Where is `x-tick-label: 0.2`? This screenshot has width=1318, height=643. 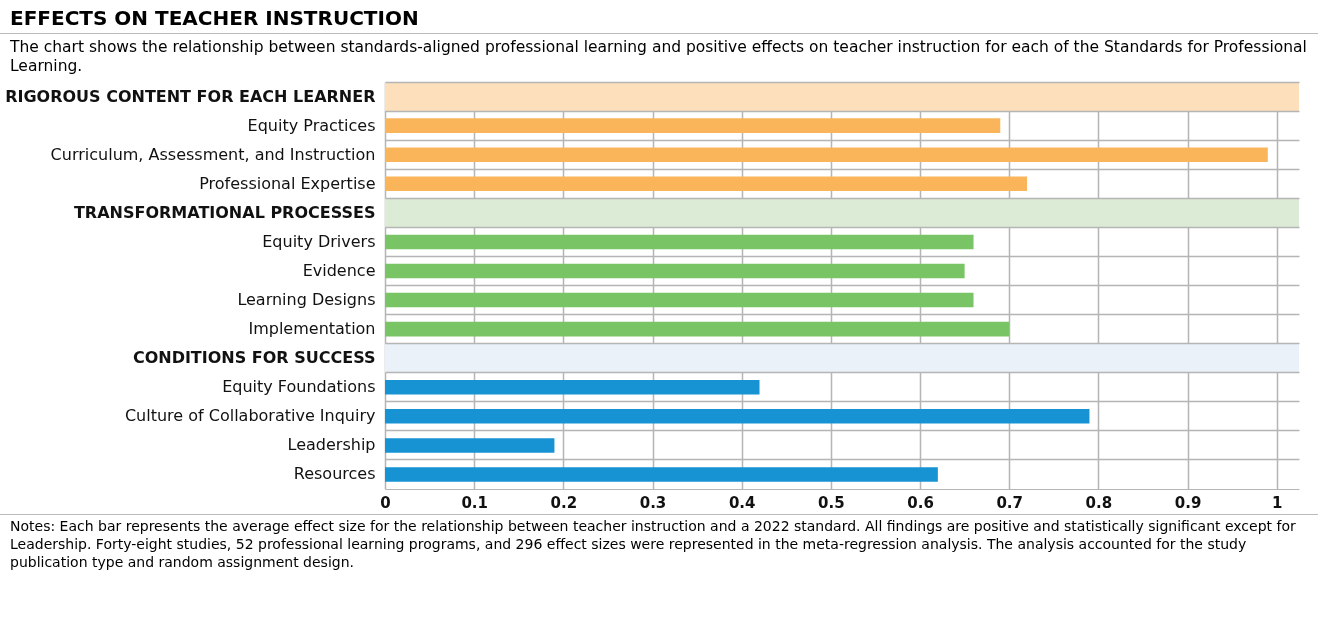
x-tick-label: 0.2 is located at coordinates (564, 502).